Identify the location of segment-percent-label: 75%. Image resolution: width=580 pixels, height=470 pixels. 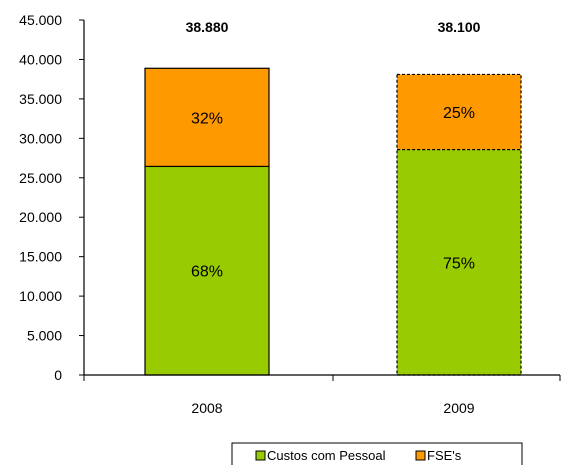
(459, 263).